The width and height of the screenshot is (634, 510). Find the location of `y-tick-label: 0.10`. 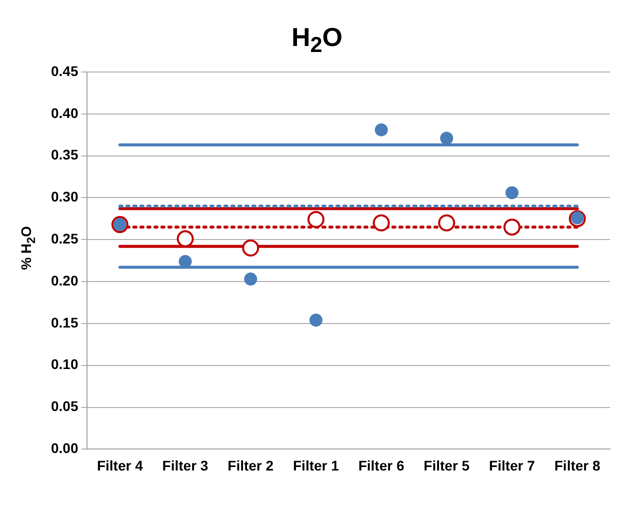

y-tick-label: 0.10 is located at coordinates (64, 364).